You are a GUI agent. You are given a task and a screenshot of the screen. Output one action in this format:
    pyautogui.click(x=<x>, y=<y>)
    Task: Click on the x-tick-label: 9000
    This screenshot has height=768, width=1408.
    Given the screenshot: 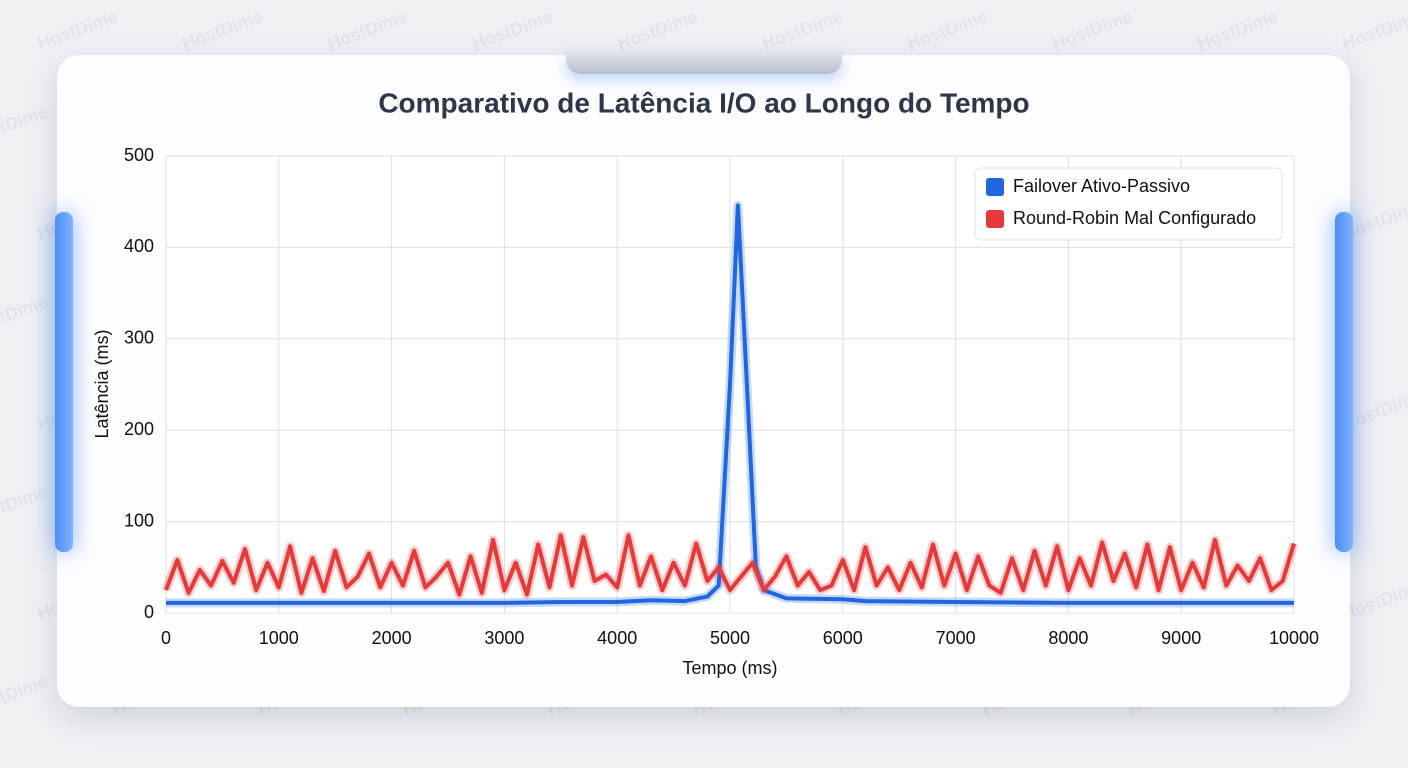 What is the action you would take?
    pyautogui.click(x=1181, y=638)
    